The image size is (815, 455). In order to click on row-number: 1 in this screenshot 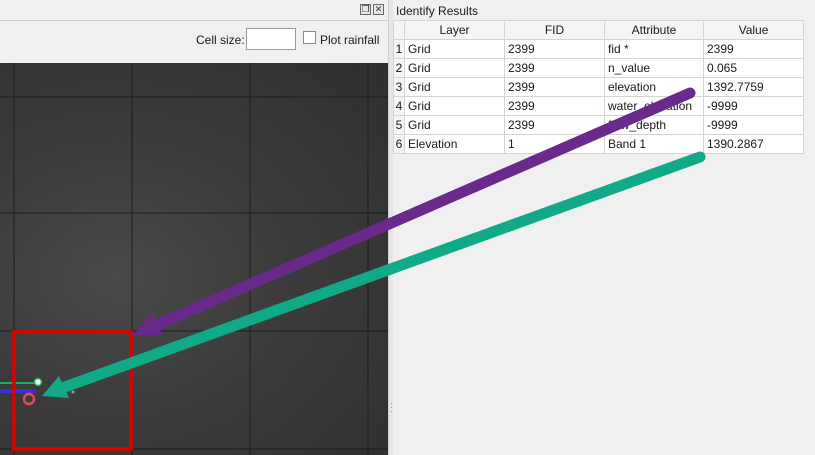, I will do `click(399, 49)`.